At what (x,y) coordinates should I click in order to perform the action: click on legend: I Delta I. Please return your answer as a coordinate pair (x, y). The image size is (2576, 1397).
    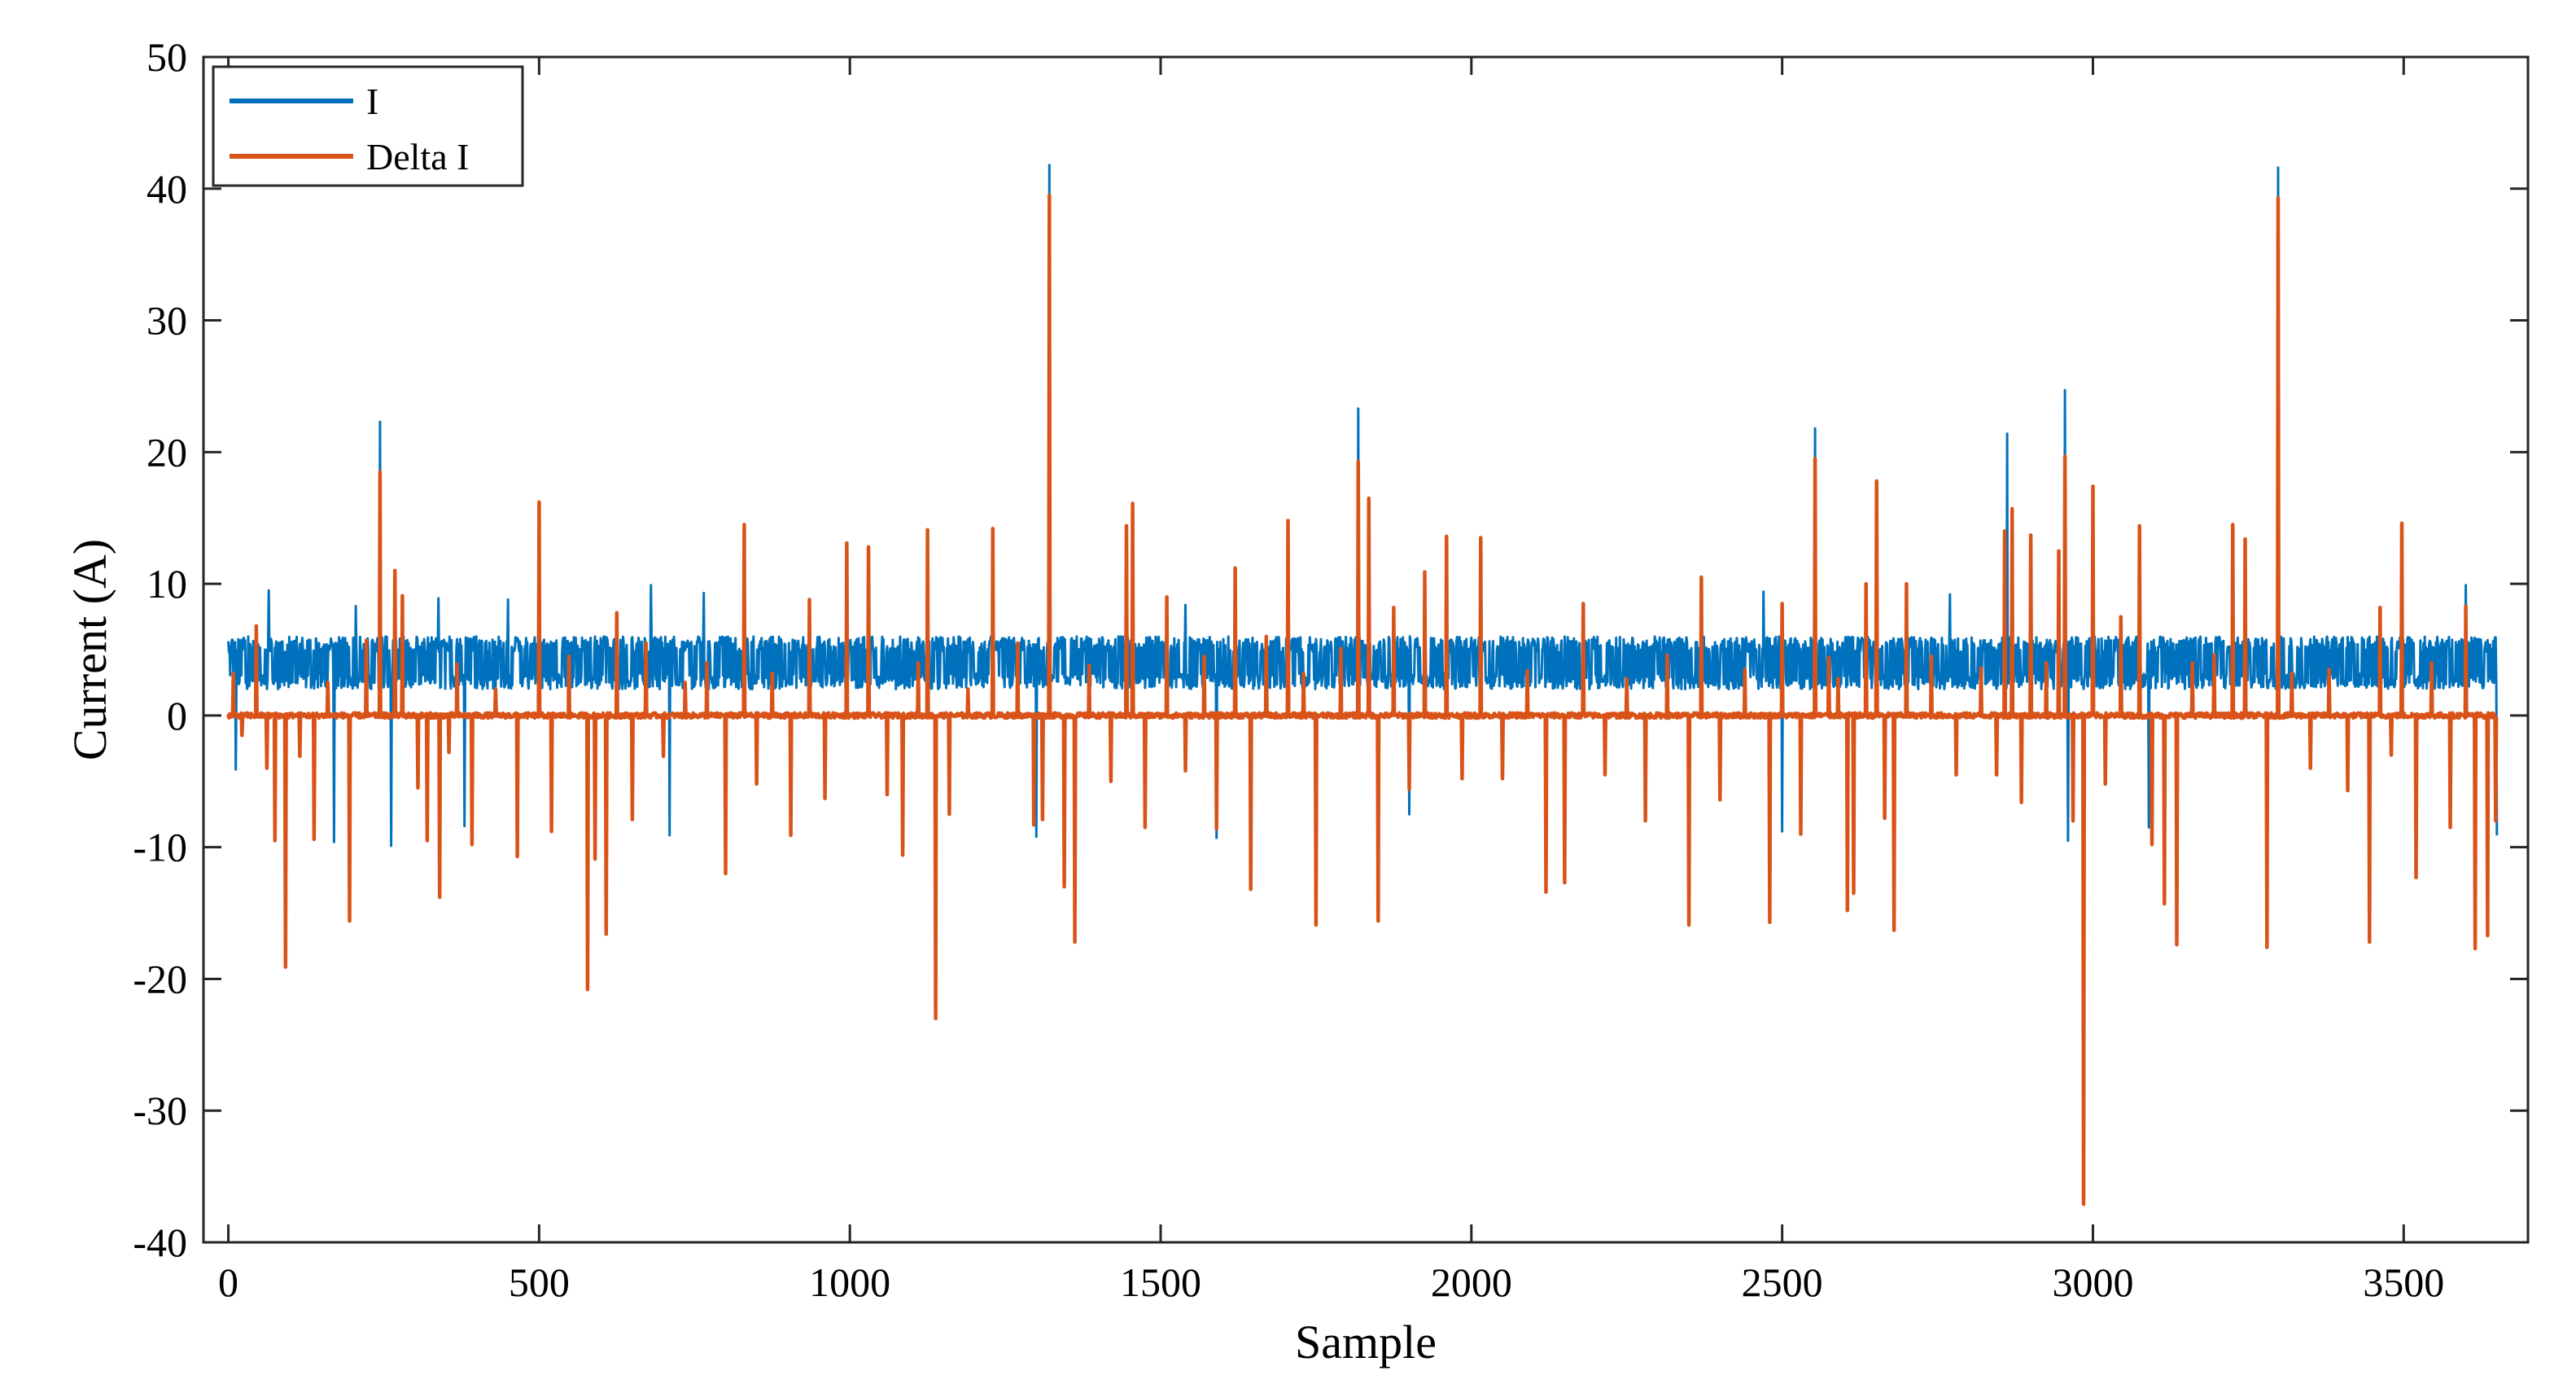
    Looking at the image, I should click on (368, 126).